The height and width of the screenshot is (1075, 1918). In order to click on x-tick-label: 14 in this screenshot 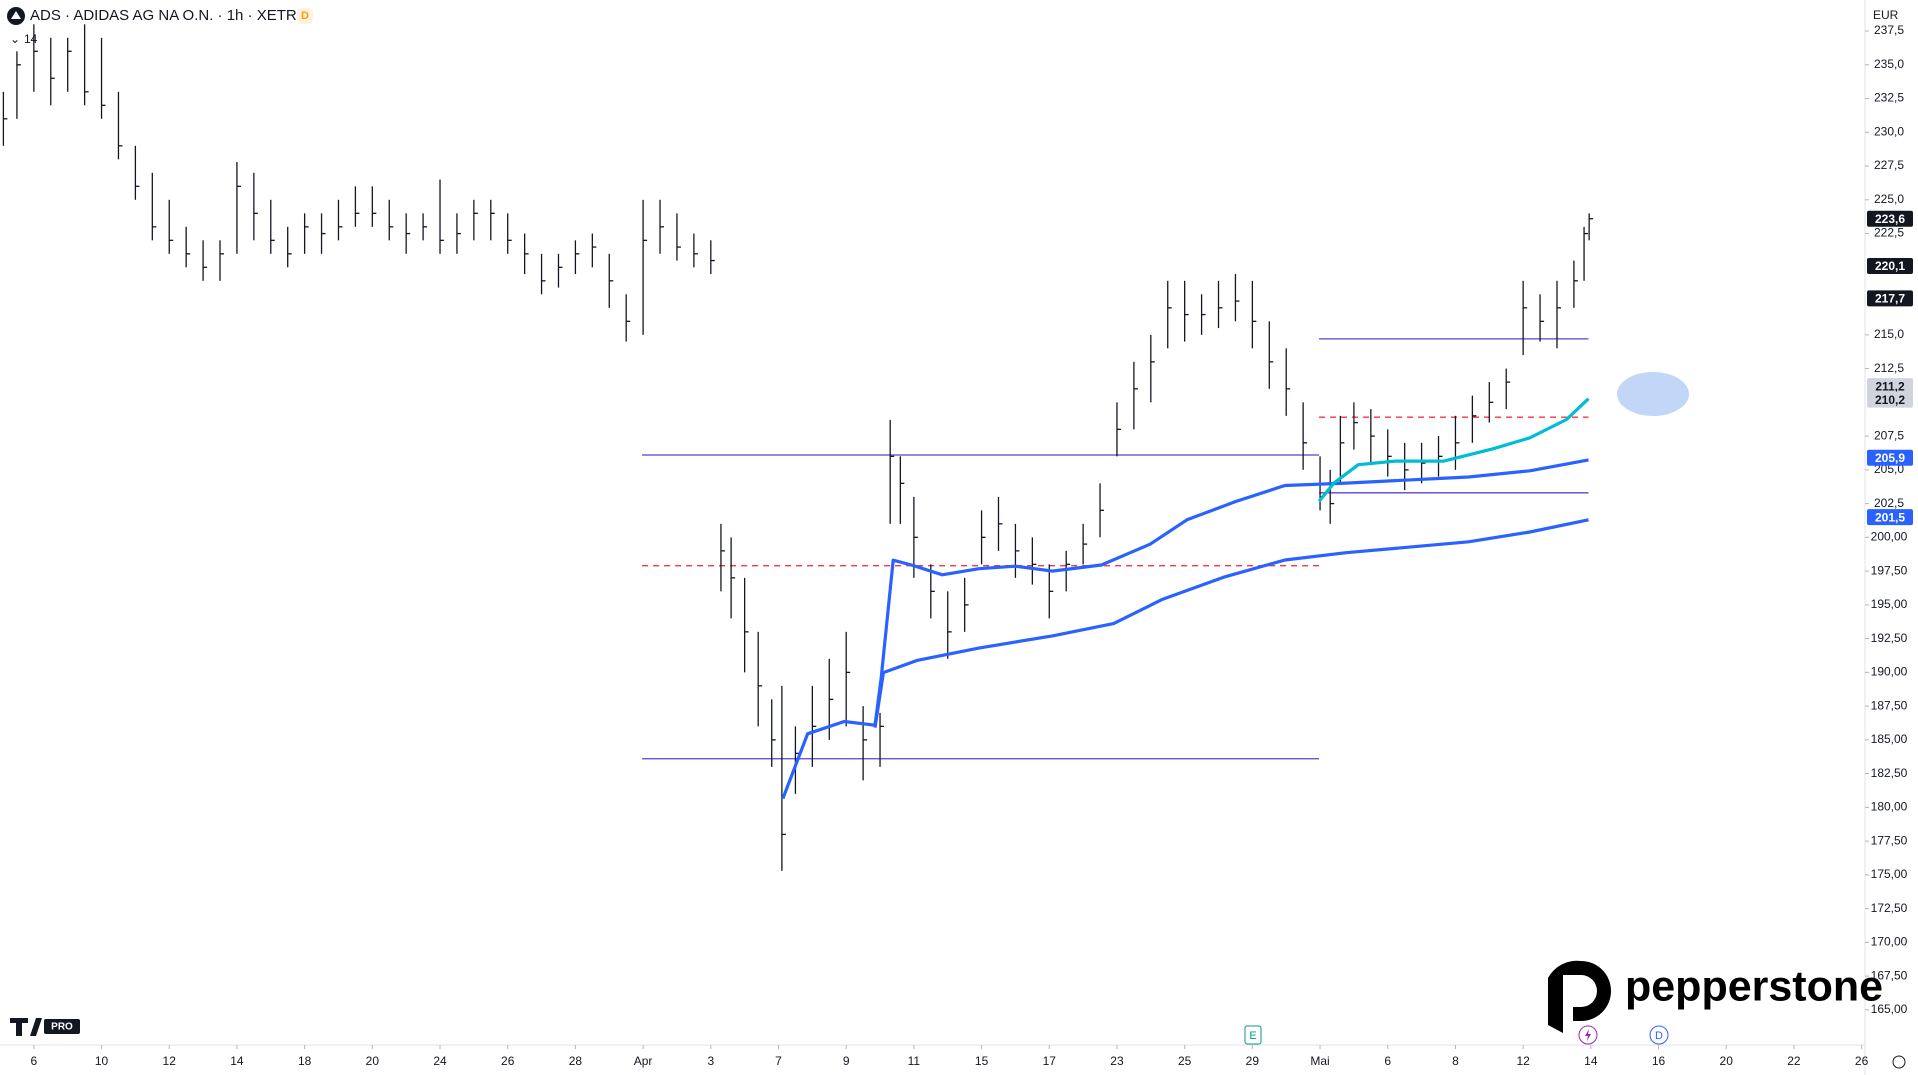, I will do `click(237, 1061)`.